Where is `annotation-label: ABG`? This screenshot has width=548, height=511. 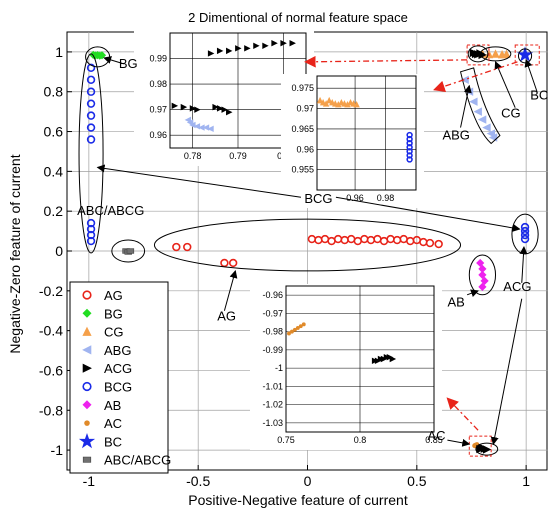
annotation-label: ABG is located at coordinates (455, 135).